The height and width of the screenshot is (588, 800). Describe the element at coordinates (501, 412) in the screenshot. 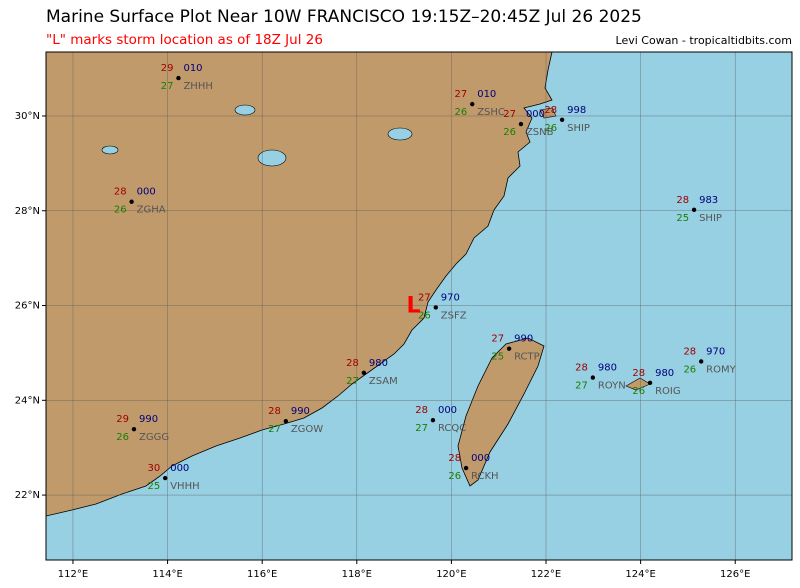

I see `taiwan` at that location.